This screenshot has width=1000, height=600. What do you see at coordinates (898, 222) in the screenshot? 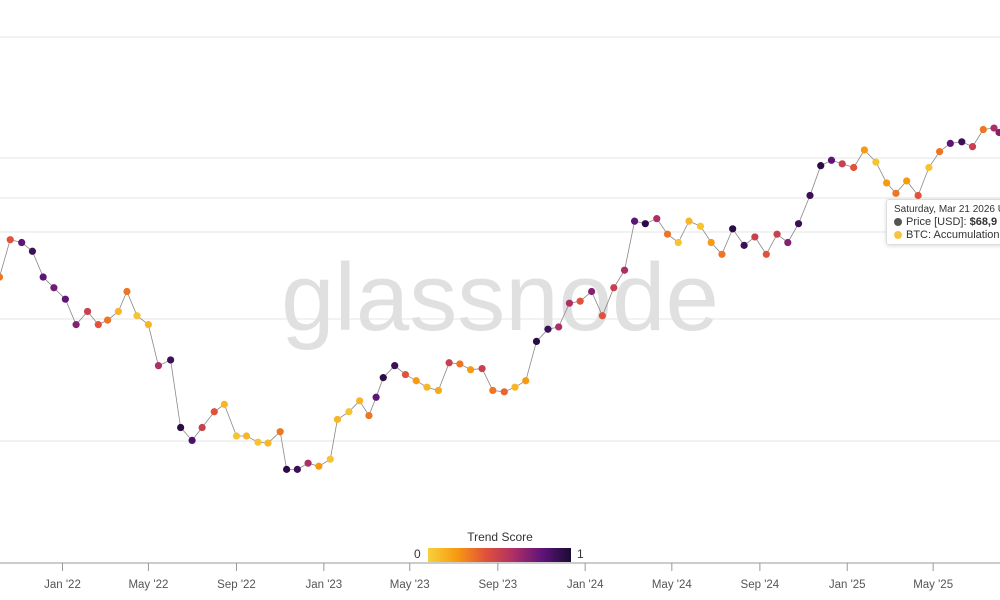
I see `price-dot-icon` at bounding box center [898, 222].